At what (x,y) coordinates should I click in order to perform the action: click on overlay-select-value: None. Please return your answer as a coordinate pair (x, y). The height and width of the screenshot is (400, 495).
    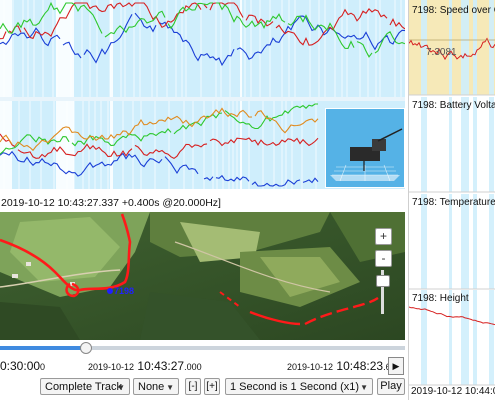
    Looking at the image, I should click on (151, 387).